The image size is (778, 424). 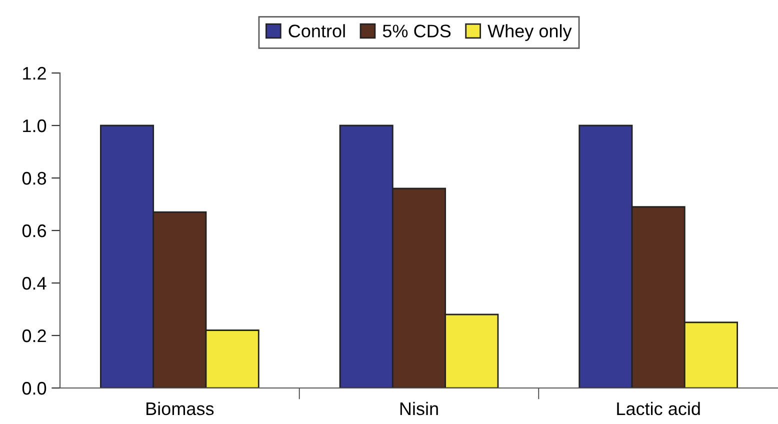 I want to click on x-tick-label: Lactic acid, so click(x=658, y=409).